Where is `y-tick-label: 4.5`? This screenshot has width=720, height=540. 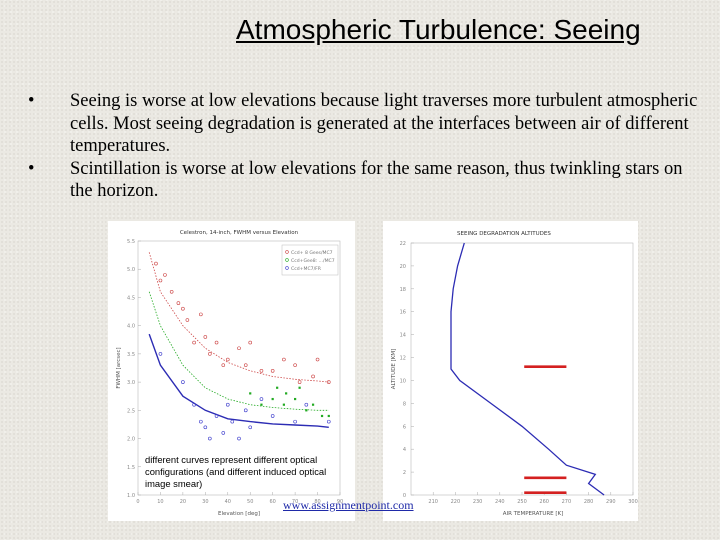 y-tick-label: 4.5 is located at coordinates (131, 298).